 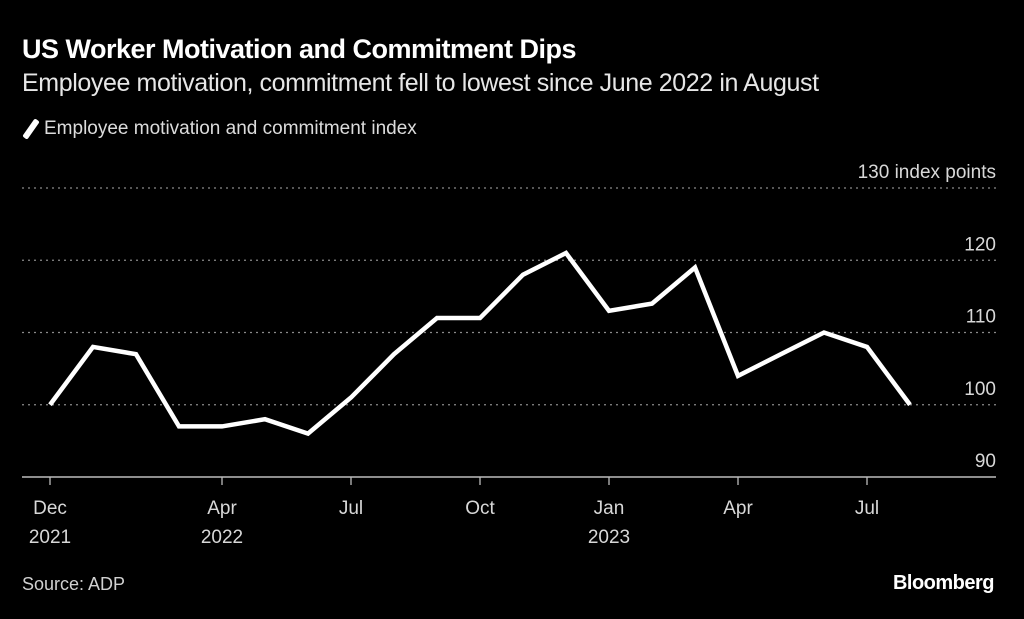 I want to click on y-tick-label: 100, so click(x=980, y=389).